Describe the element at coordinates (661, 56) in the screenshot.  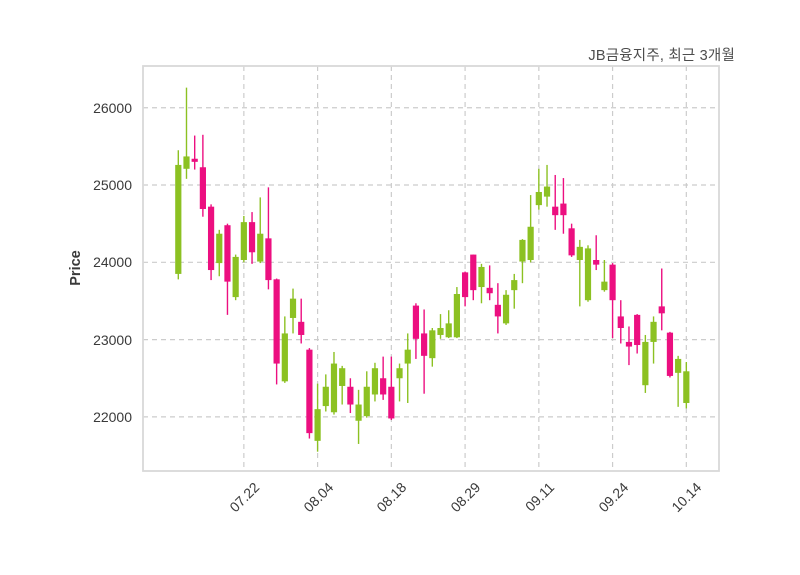
I see `chart-title: JB금융지주, 최근 3개월` at that location.